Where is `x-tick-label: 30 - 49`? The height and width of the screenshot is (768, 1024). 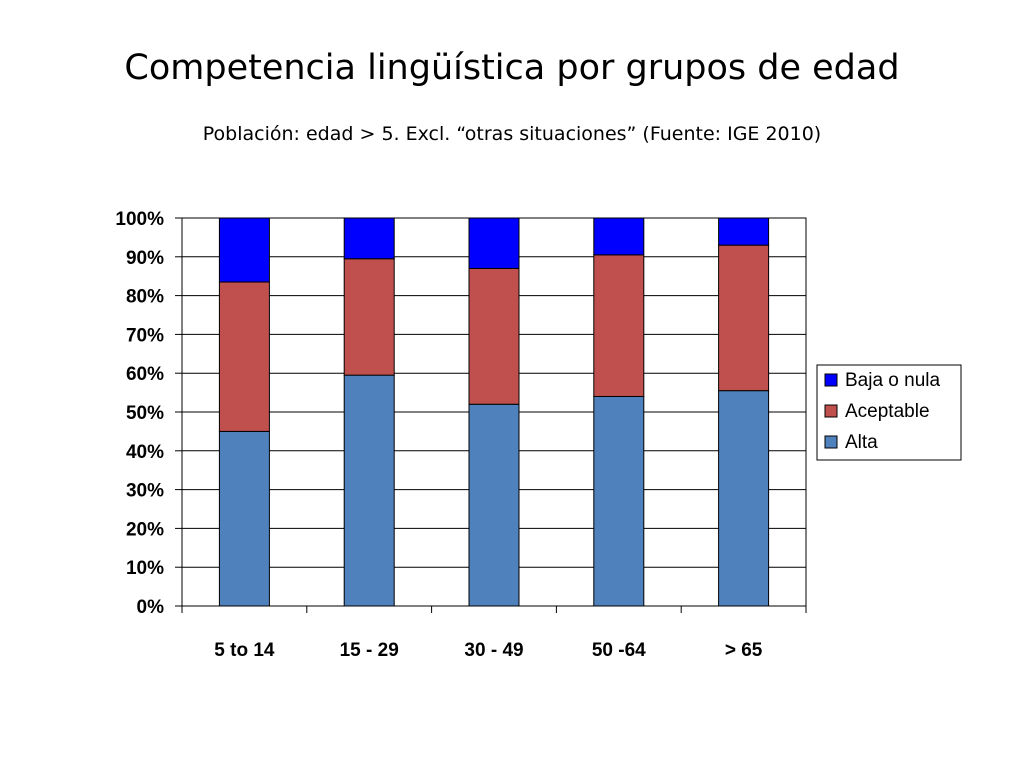
x-tick-label: 30 - 49 is located at coordinates (493, 650).